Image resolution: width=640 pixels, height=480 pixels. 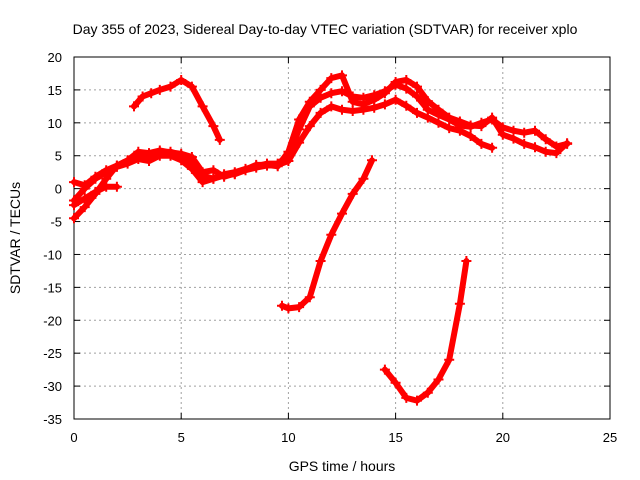 What do you see at coordinates (58, 156) in the screenshot?
I see `y-tick-label: 5` at bounding box center [58, 156].